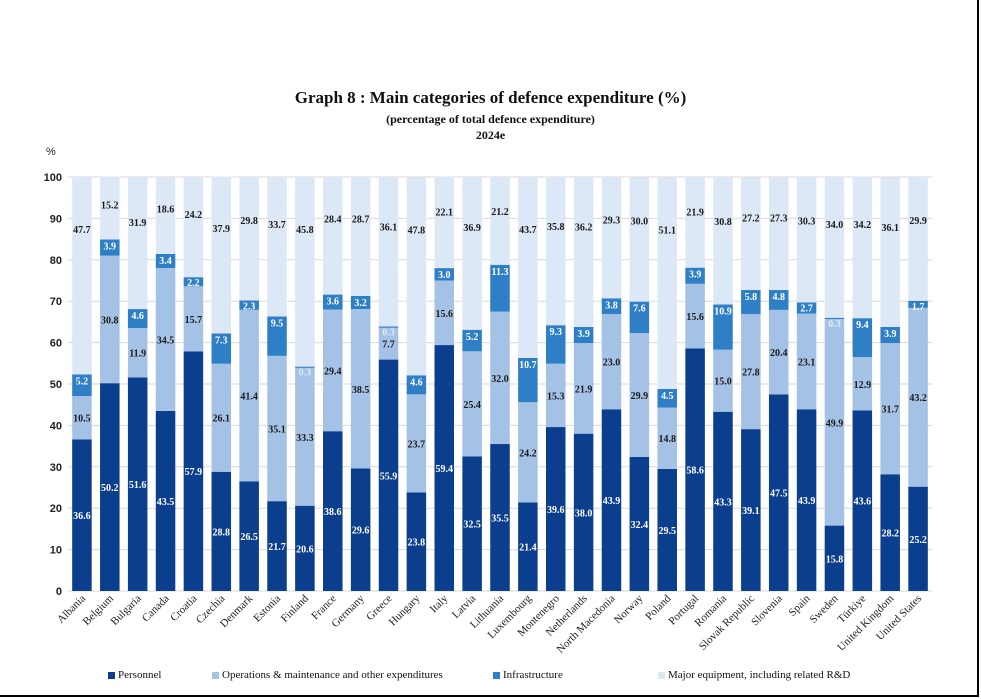  Describe the element at coordinates (528, 365) in the screenshot. I see `data-label: 10.7` at that location.